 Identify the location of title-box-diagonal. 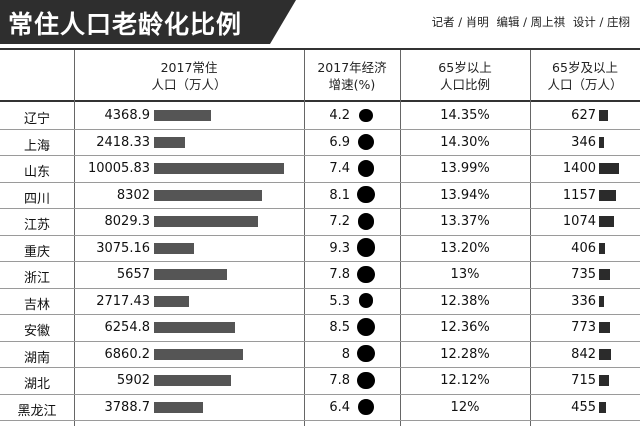
(283, 22).